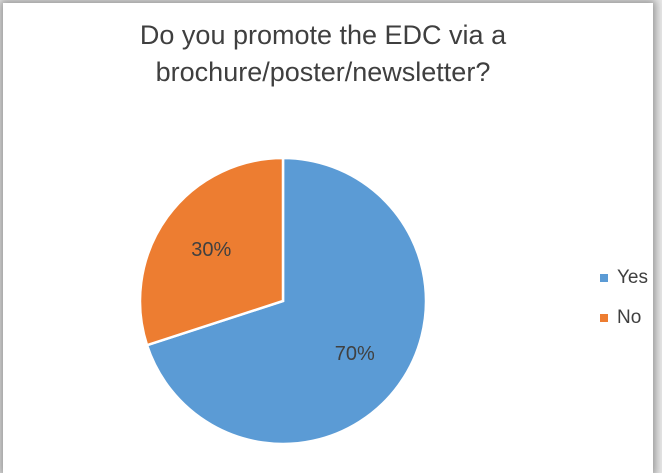  Describe the element at coordinates (629, 317) in the screenshot. I see `legend-label-no: No` at that location.